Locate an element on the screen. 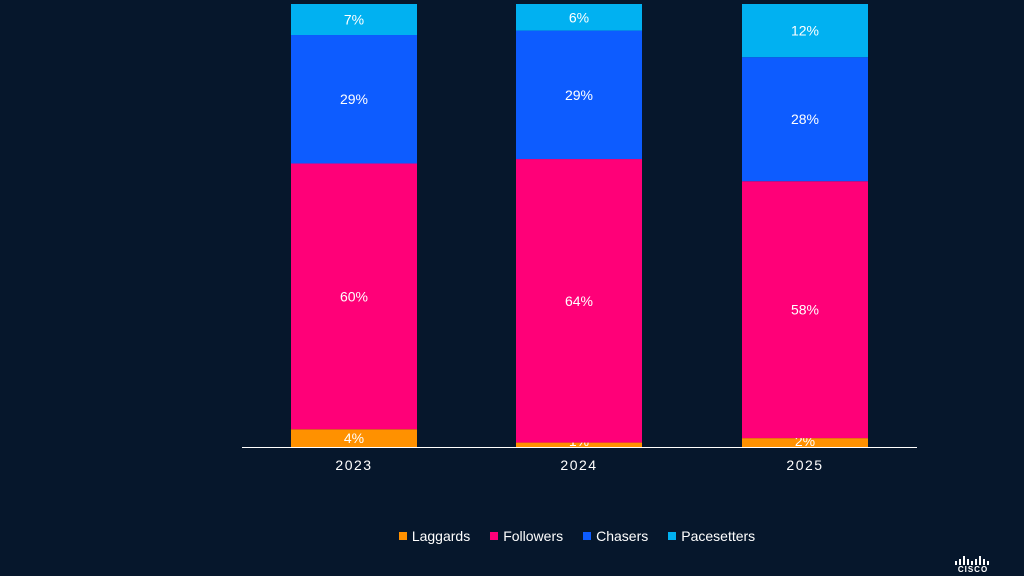  legend-item-followers: Followers is located at coordinates (526, 536).